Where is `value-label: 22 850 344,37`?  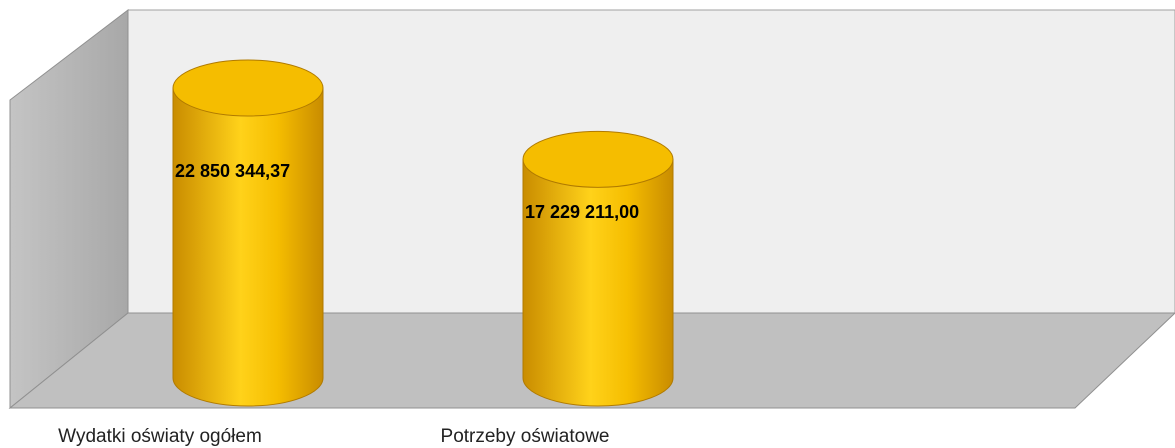
value-label: 22 850 344,37 is located at coordinates (232, 171).